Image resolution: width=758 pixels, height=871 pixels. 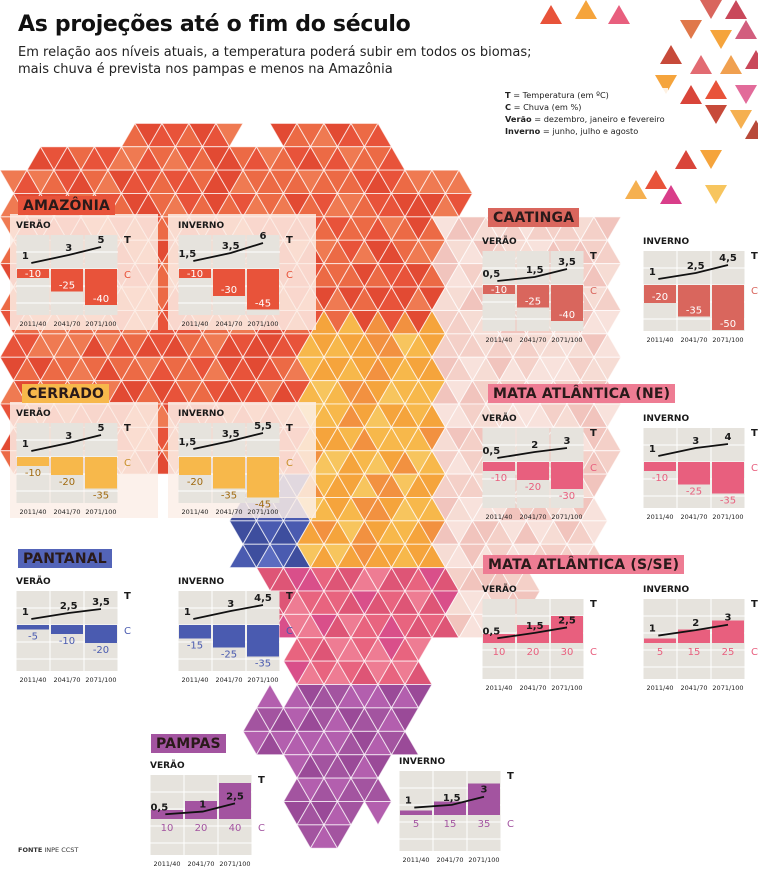 I want to click on temperature-value-label: 4,5, so click(x=263, y=598).